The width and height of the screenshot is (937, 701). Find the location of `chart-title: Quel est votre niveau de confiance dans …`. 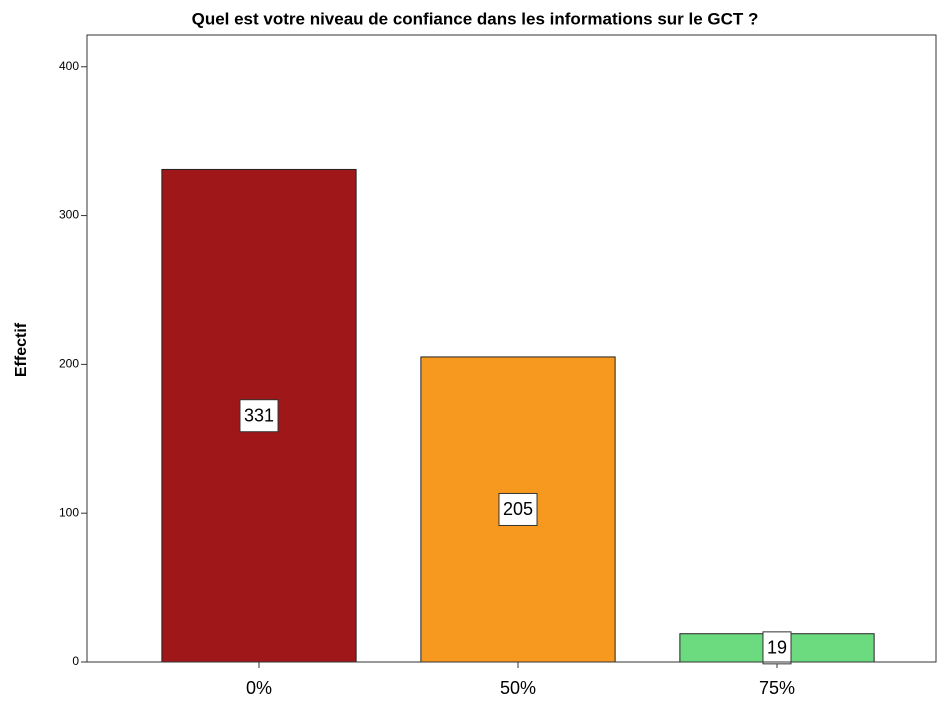

chart-title: Quel est votre niveau de confiance dans … is located at coordinates (475, 18).